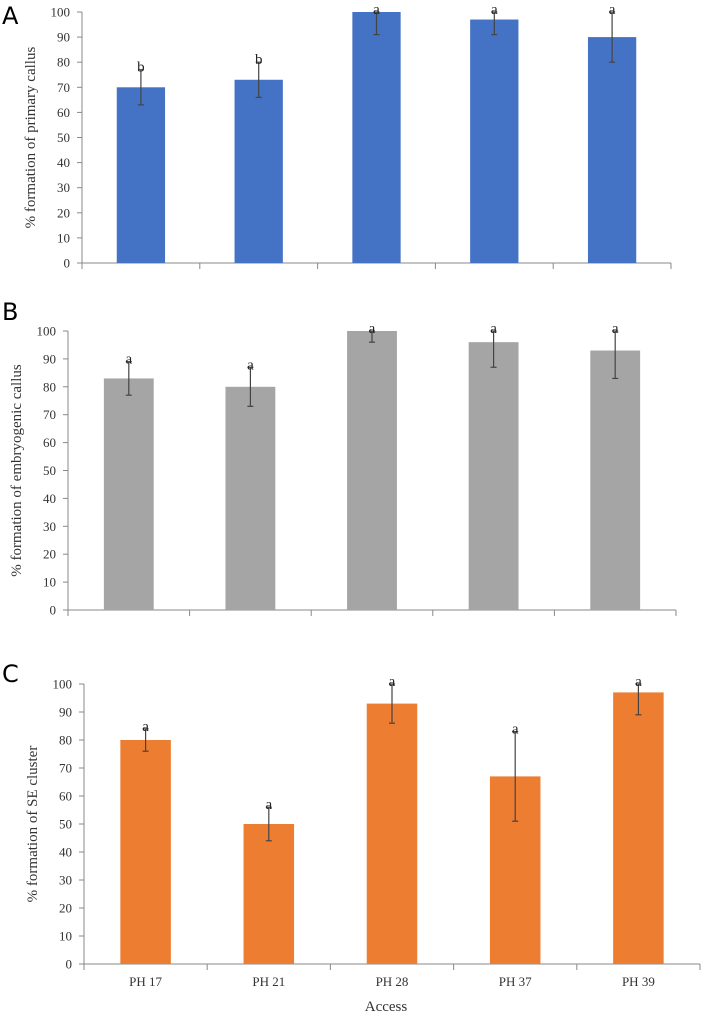 Image resolution: width=708 pixels, height=1014 pixels. I want to click on panel-letter: C, so click(10, 674).